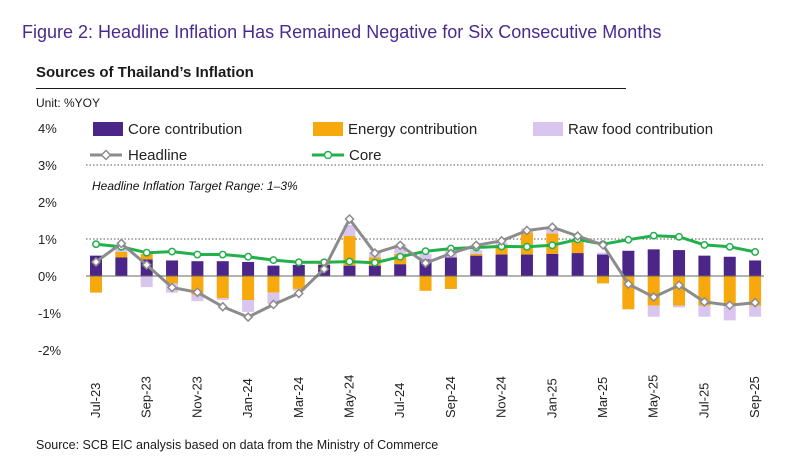 This screenshot has width=800, height=468. What do you see at coordinates (247, 398) in the screenshot?
I see `x-tick-label: Jan-24` at bounding box center [247, 398].